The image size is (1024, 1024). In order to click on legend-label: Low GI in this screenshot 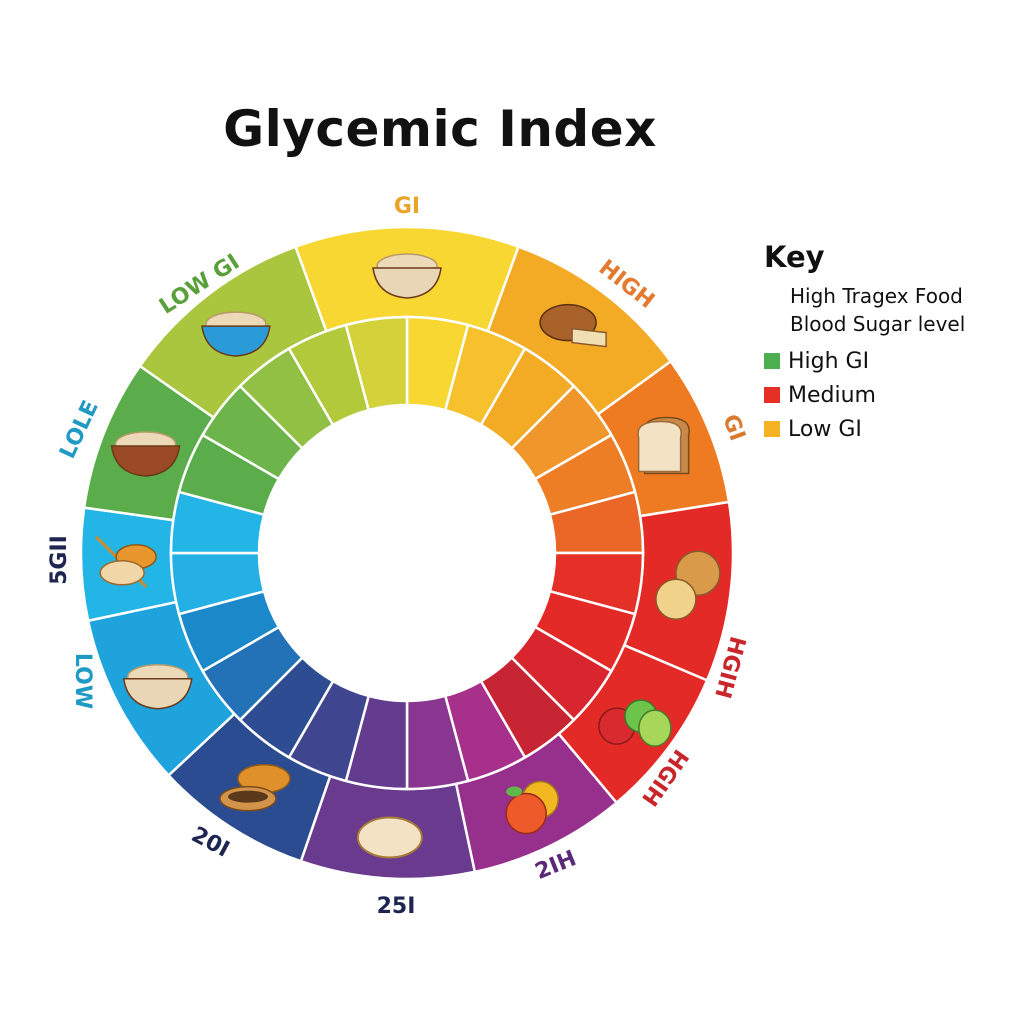, I will do `click(825, 429)`.